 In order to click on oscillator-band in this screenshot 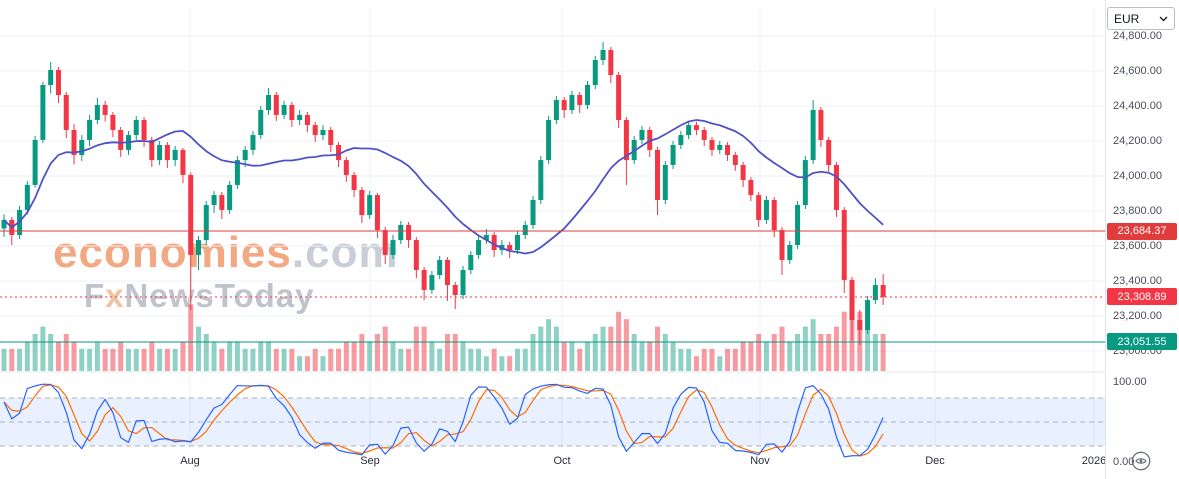, I will do `click(552, 422)`.